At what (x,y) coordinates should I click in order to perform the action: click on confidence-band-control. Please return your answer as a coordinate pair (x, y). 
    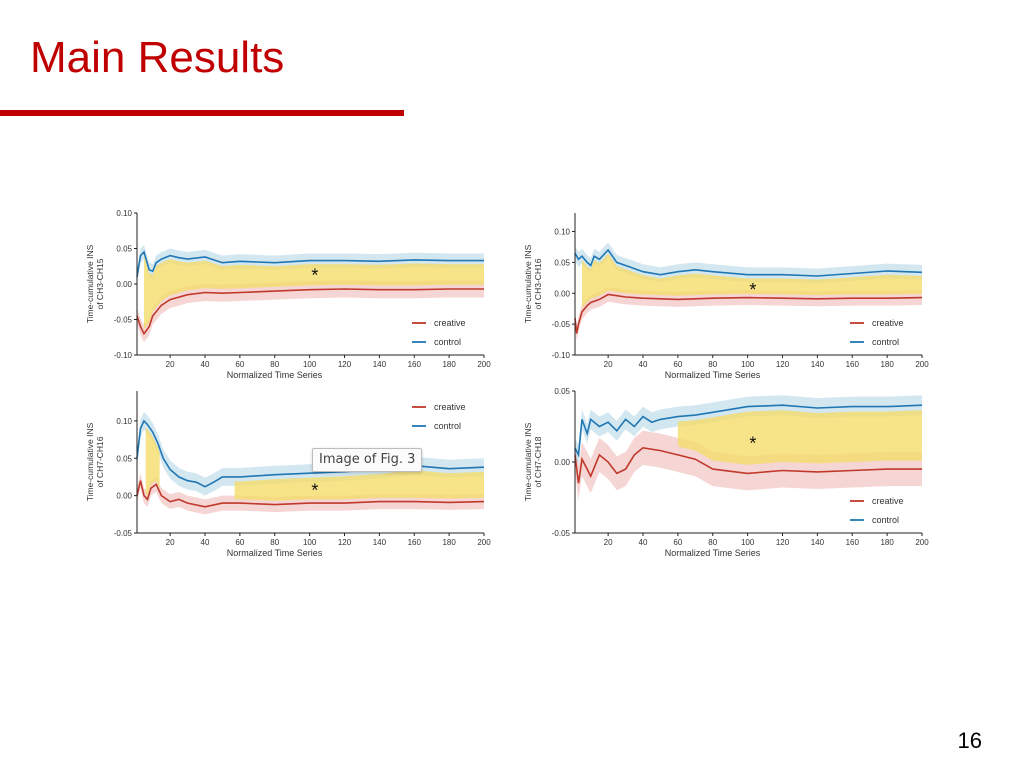
    Looking at the image, I should click on (748, 263).